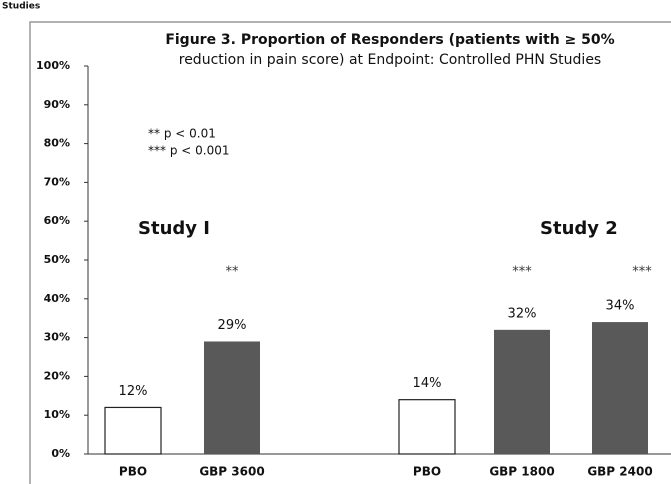 The image size is (671, 484). I want to click on data-label: 12%, so click(133, 391).